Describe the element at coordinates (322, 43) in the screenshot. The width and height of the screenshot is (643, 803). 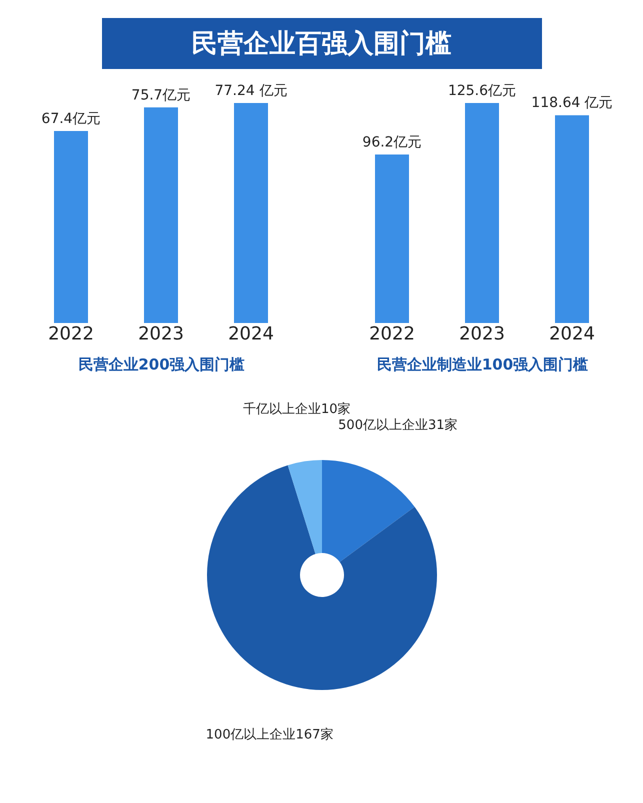
I see `chart-title: 民营企业百强入围门槛` at that location.